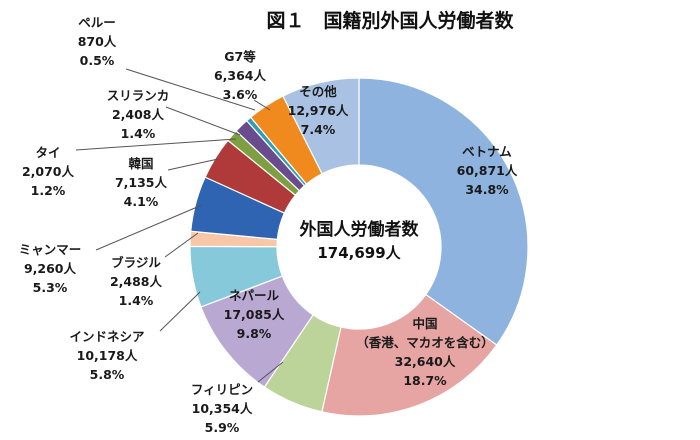 This screenshot has height=440, width=700. Describe the element at coordinates (359, 253) in the screenshot. I see `center-value: 174,699人` at that location.